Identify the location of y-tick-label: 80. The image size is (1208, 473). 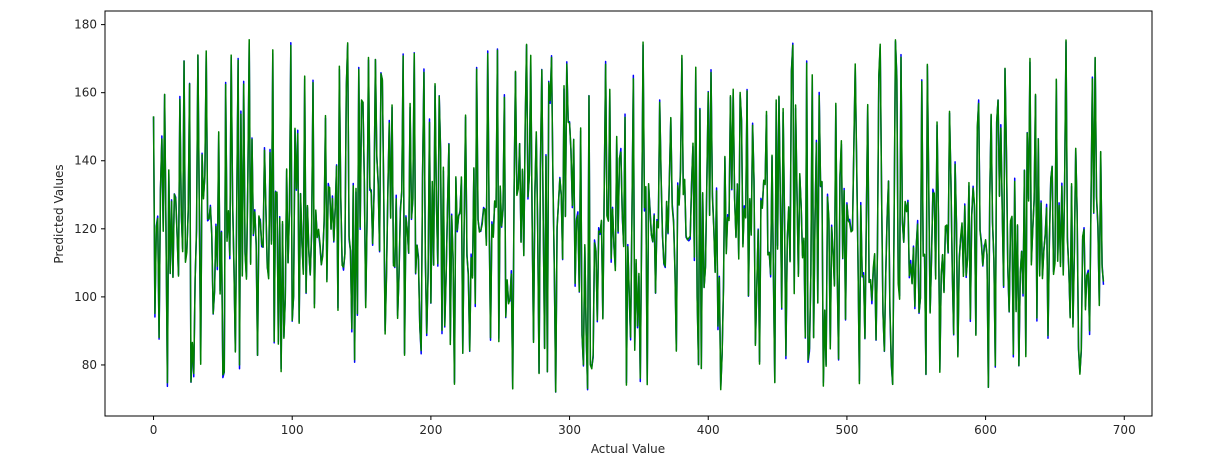
(89, 365).